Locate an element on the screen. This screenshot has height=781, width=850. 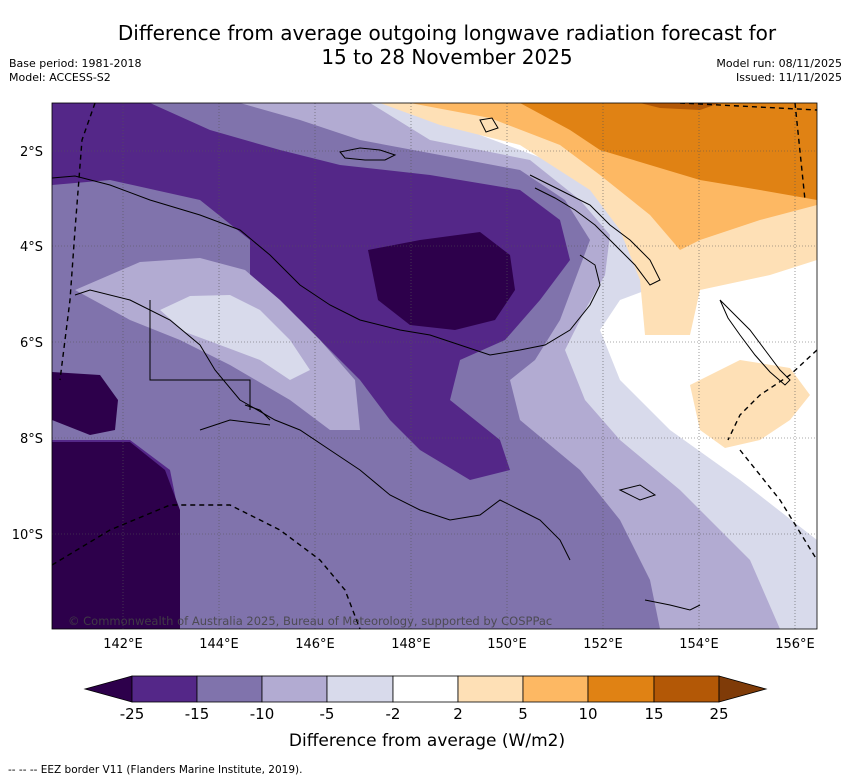
anomaly-lt-neg25-north is located at coordinates (441, 281).